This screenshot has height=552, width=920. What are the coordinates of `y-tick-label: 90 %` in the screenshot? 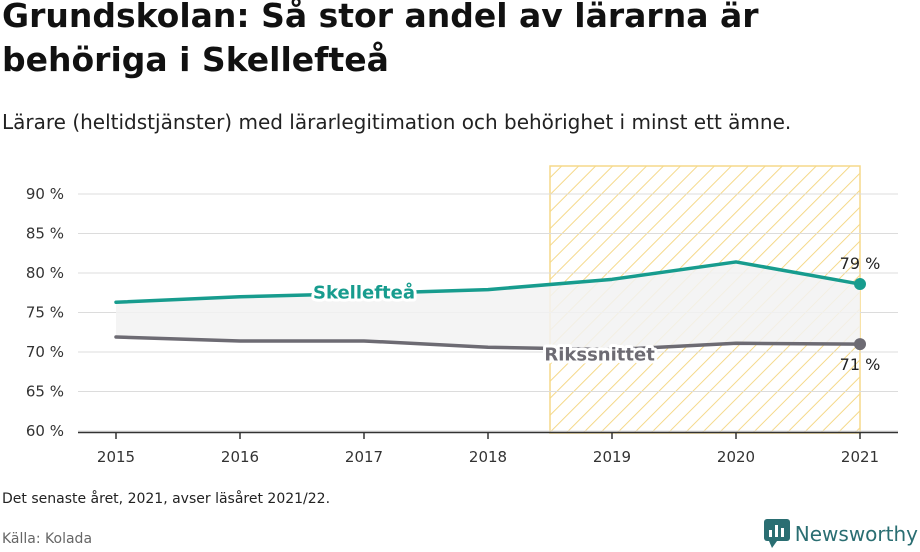 It's located at (45, 194).